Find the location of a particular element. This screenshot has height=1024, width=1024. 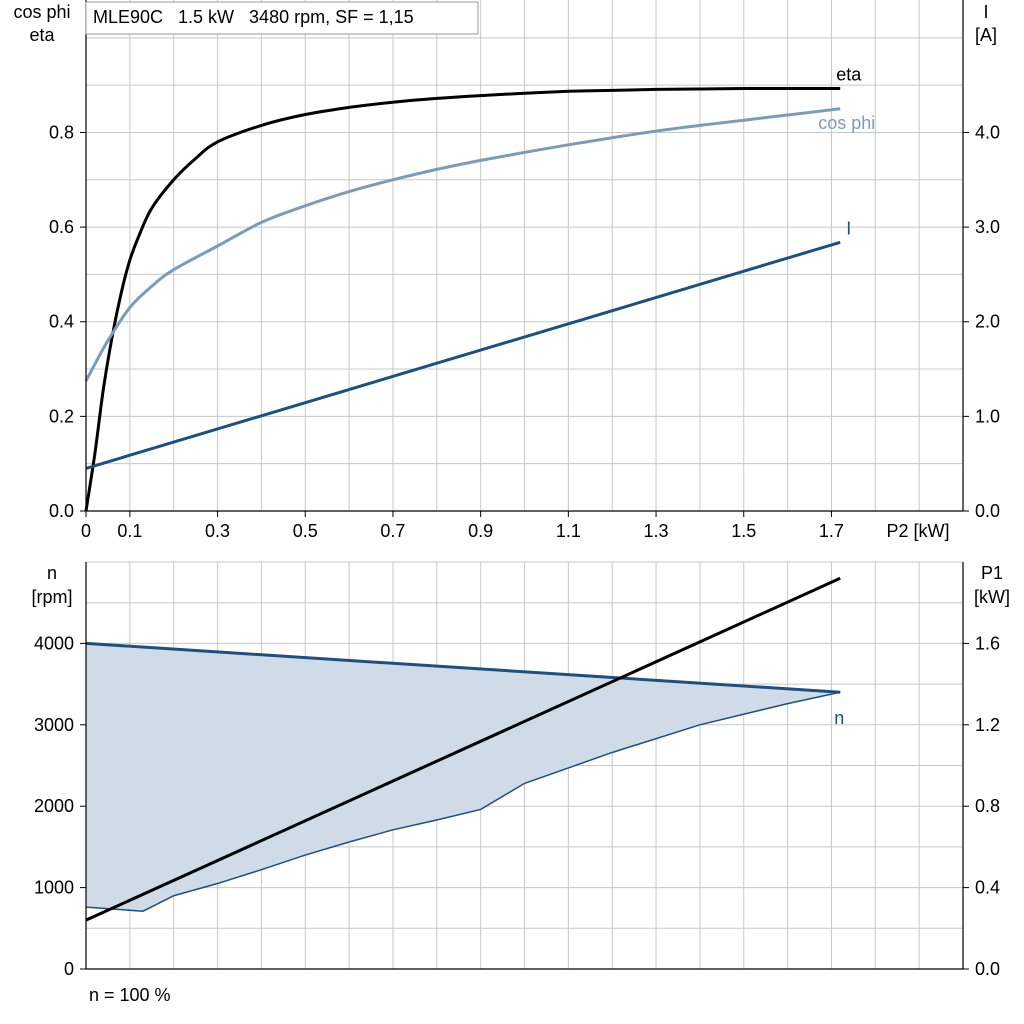

left-tick-label: 0.2 is located at coordinates (61, 416).